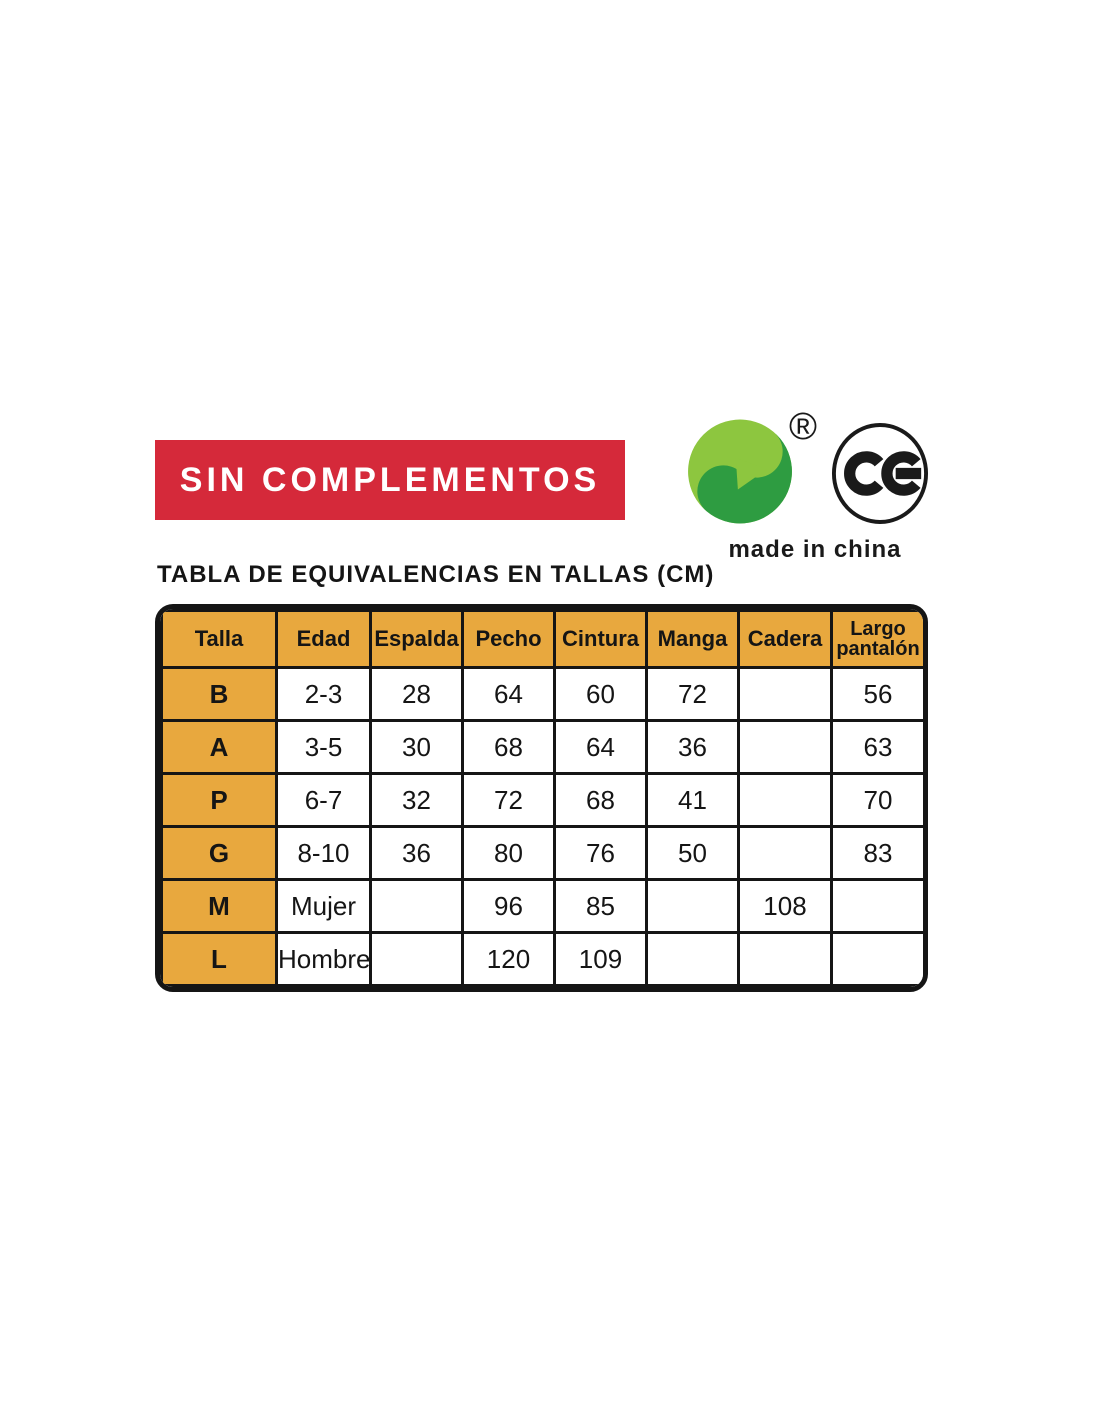 The height and width of the screenshot is (1422, 1100). Describe the element at coordinates (416, 853) in the screenshot. I see `cell-espalda: 36` at that location.